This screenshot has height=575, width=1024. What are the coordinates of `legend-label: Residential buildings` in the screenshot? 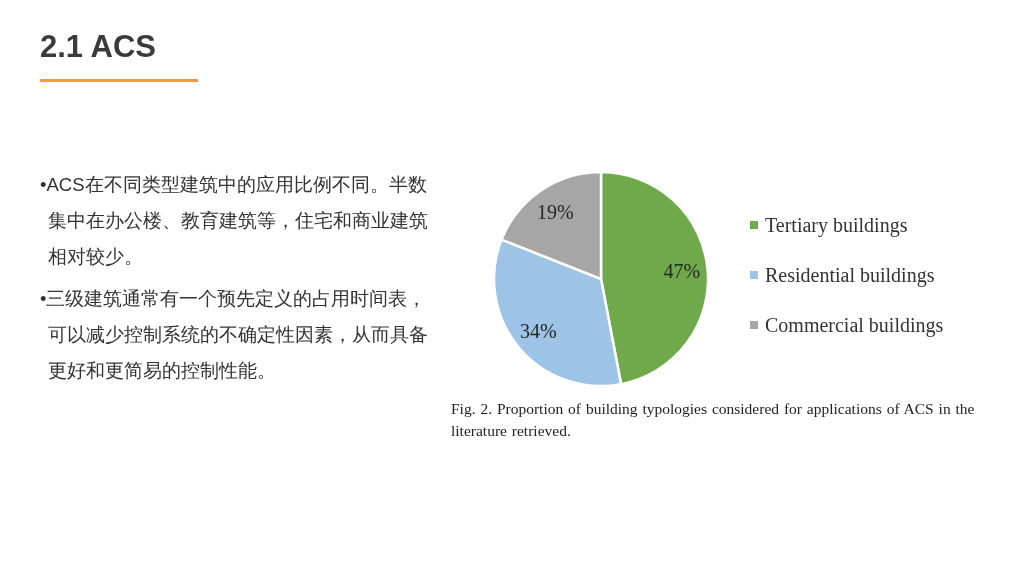 It's located at (850, 275).